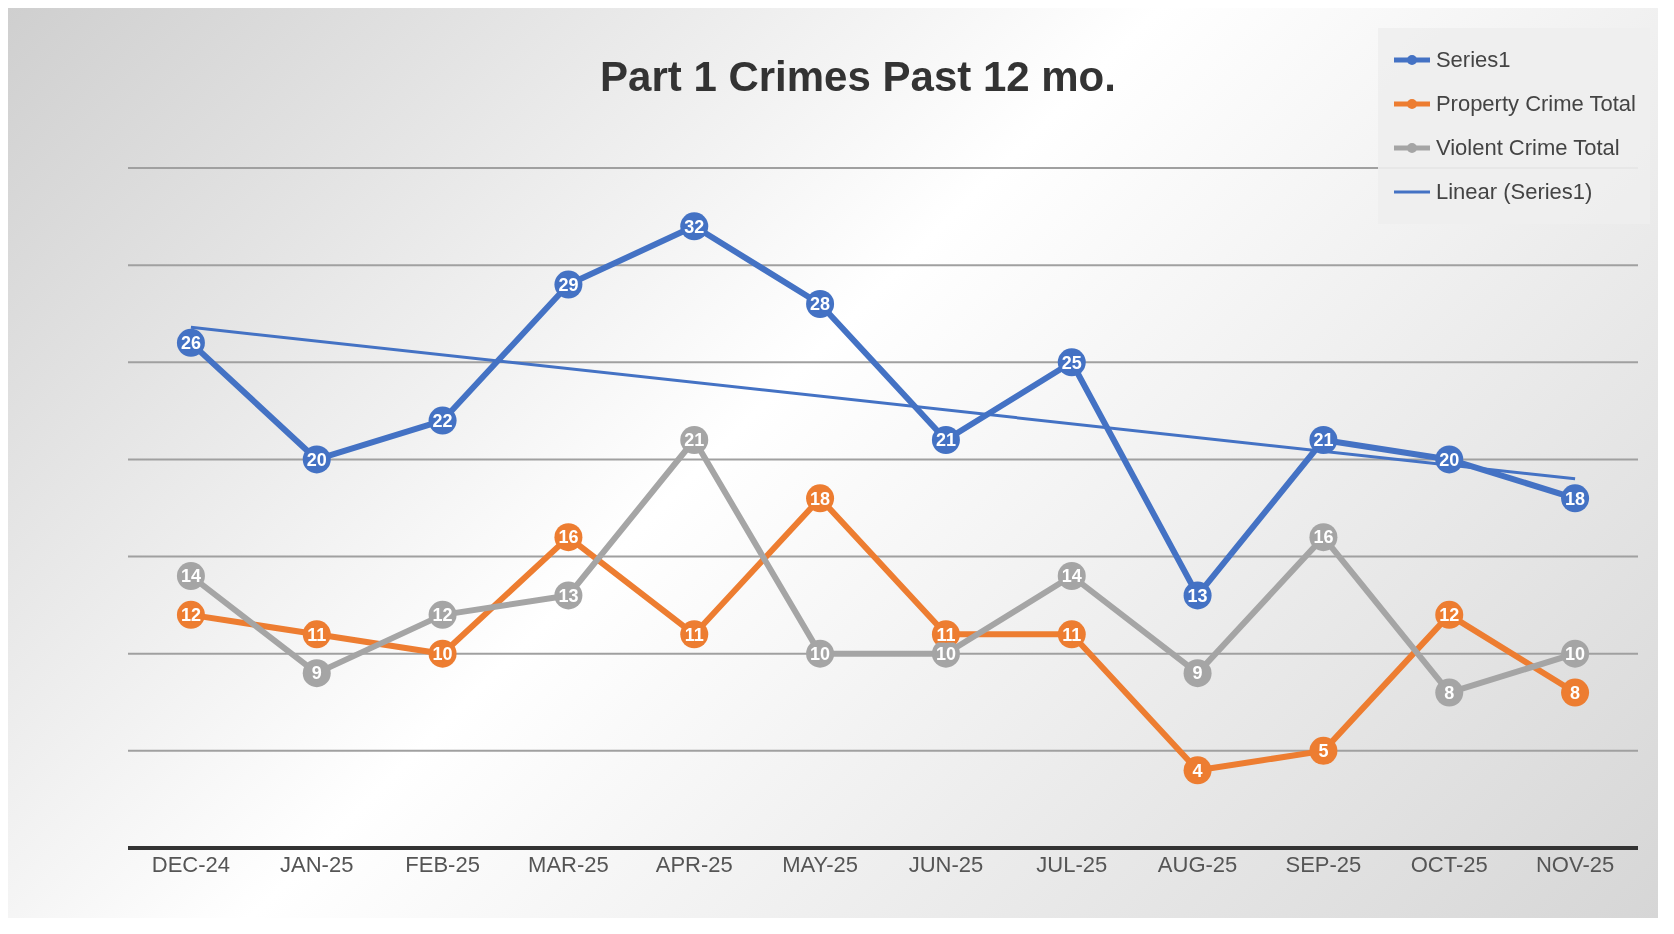  I want to click on legend-label: Property Crime Total, so click(1535, 104).